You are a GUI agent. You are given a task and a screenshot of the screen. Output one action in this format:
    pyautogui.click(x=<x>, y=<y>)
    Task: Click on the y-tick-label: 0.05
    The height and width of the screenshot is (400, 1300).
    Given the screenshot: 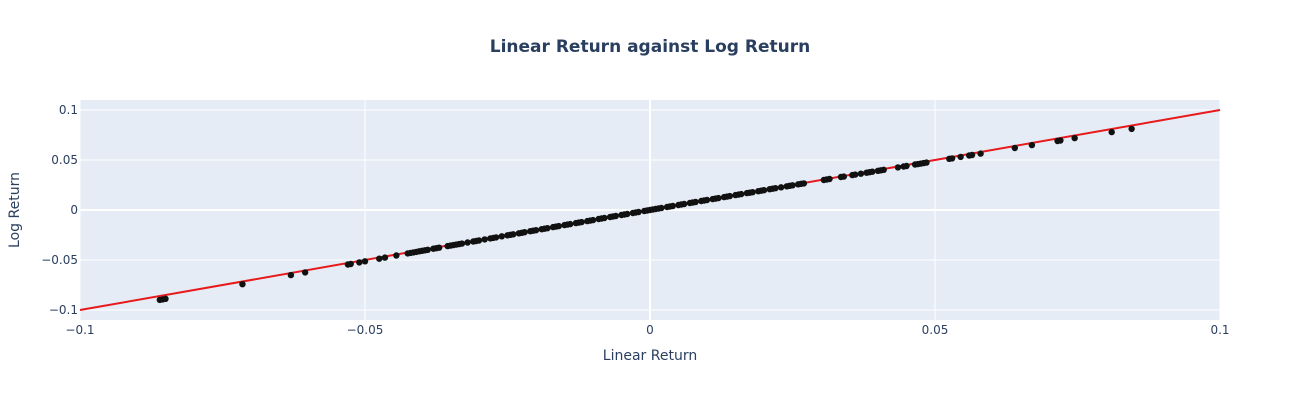 What is the action you would take?
    pyautogui.click(x=64, y=160)
    